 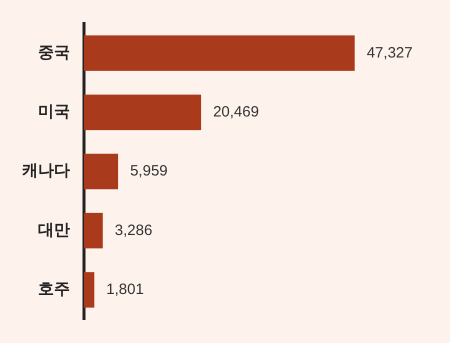 What do you see at coordinates (133, 230) in the screenshot?
I see `data-label: 3,286` at bounding box center [133, 230].